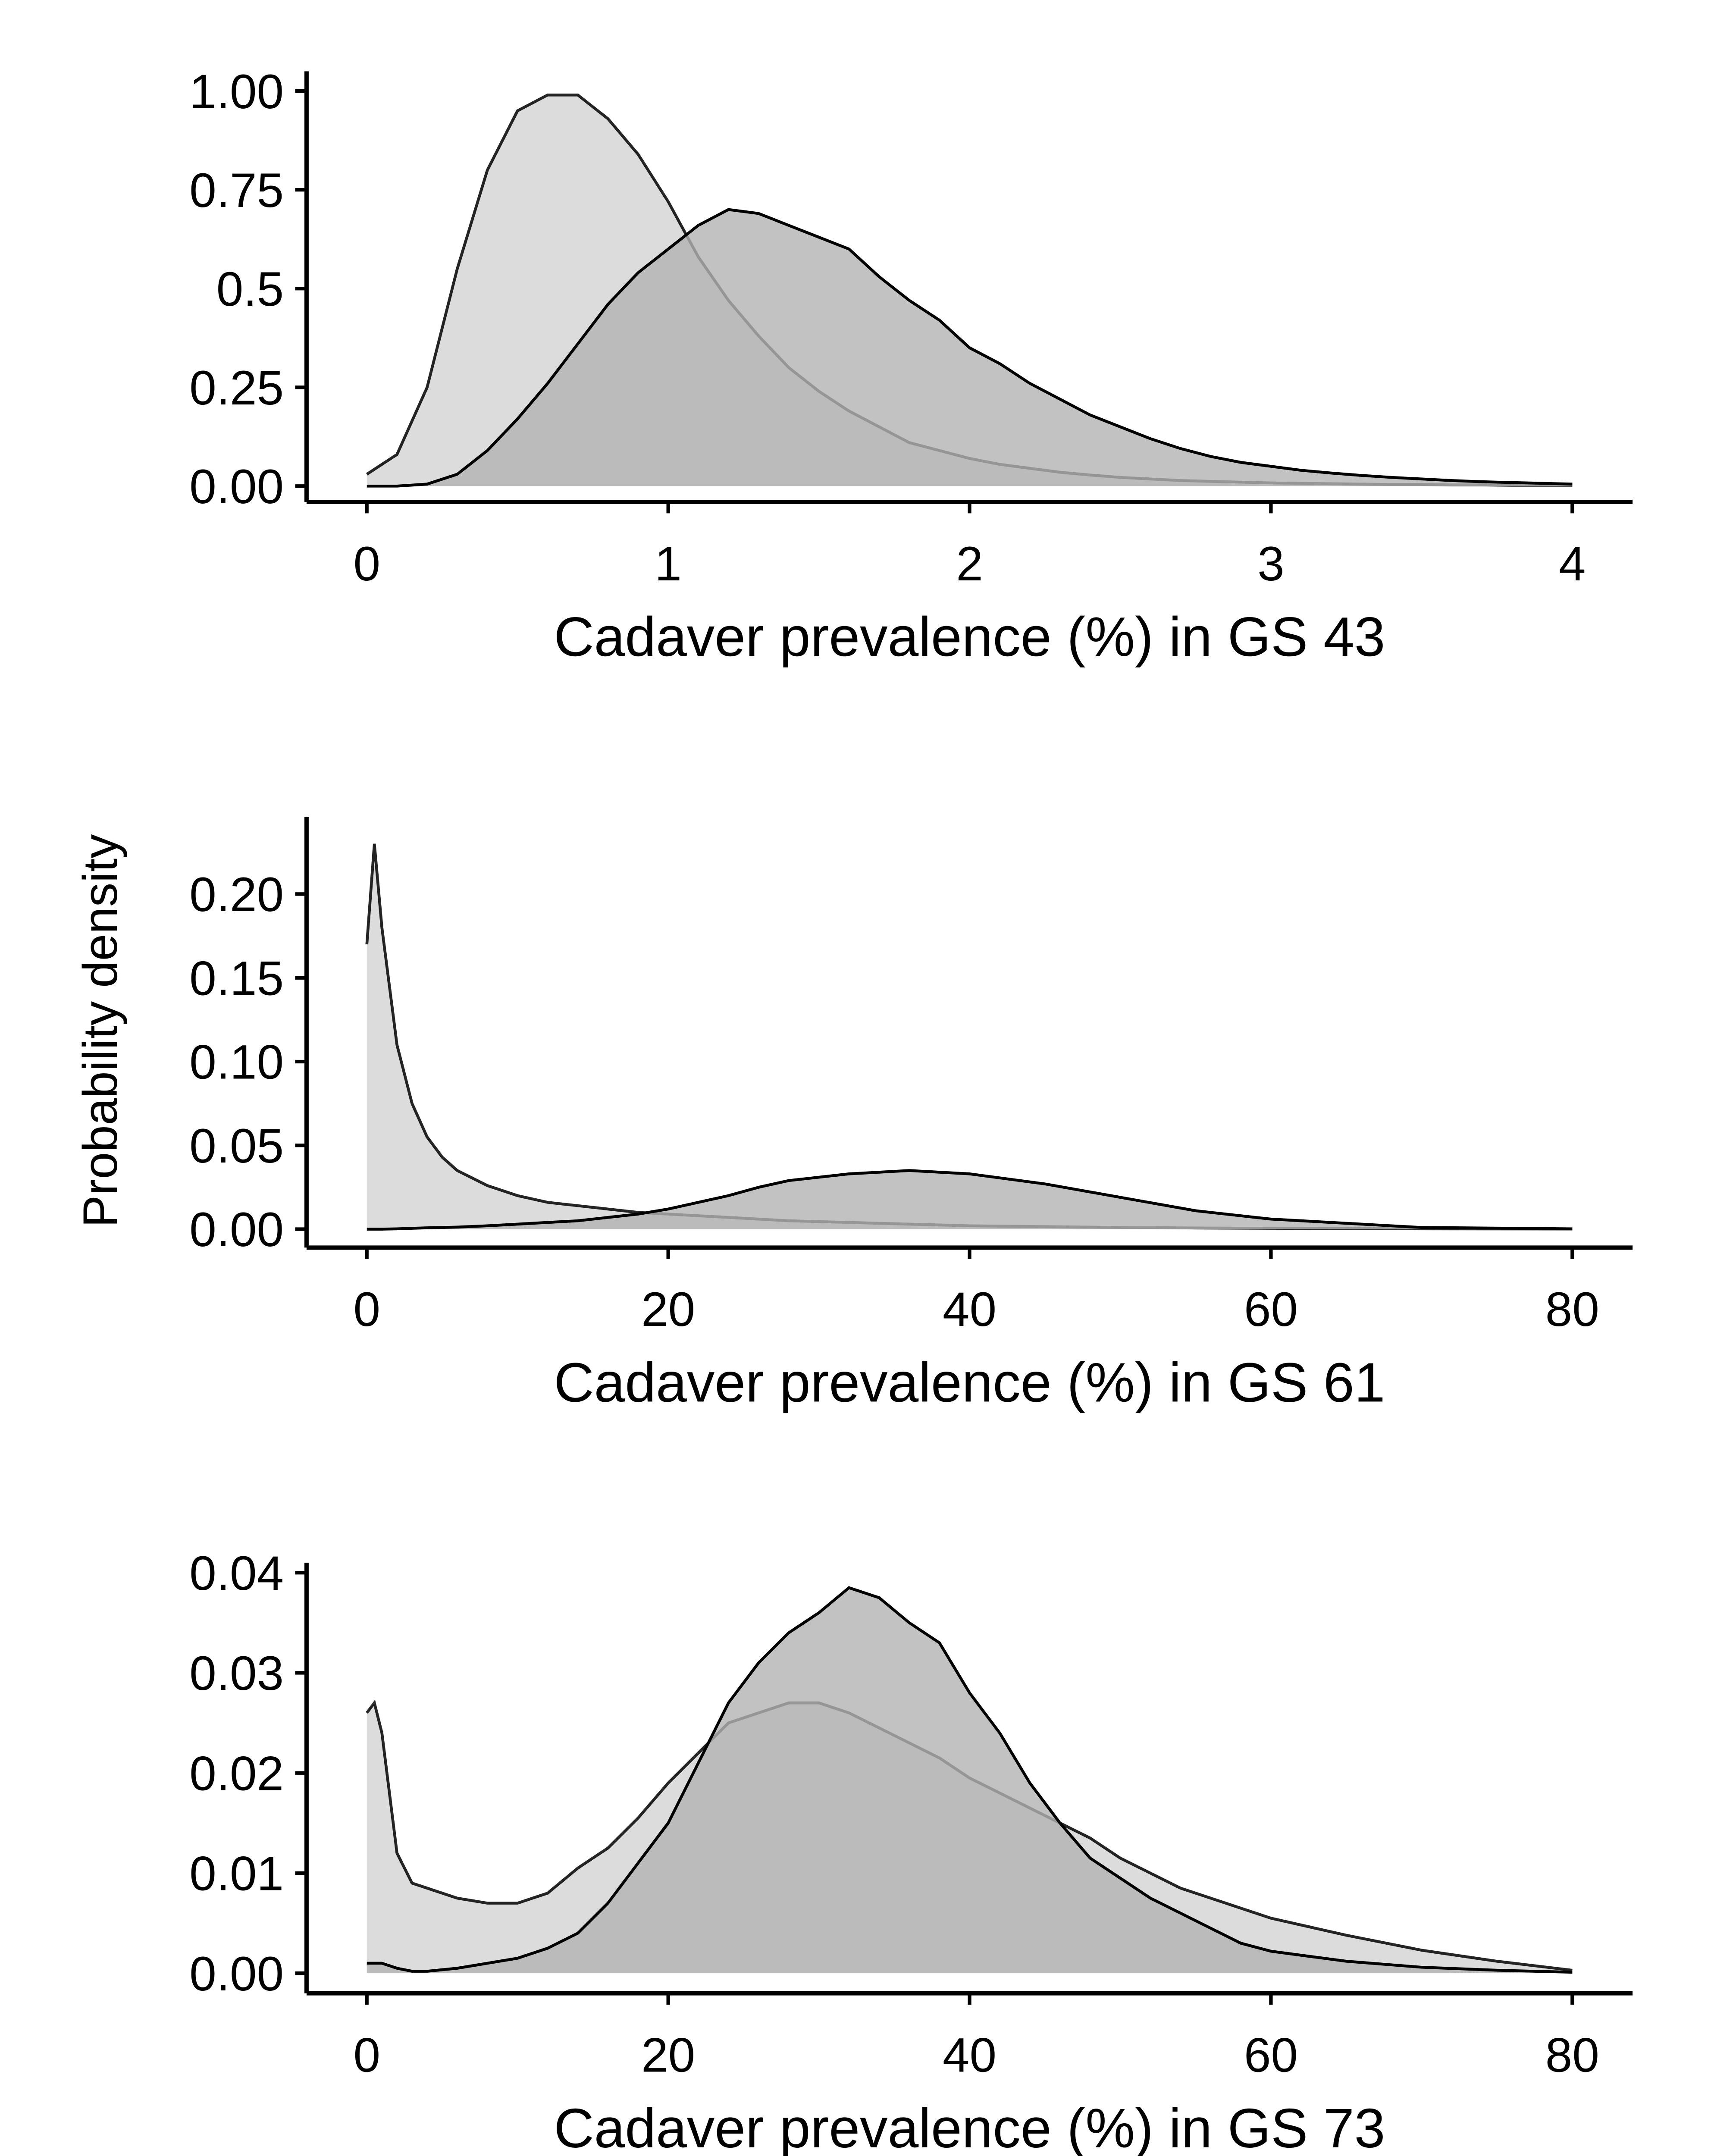  I want to click on y-tick-label: 0.05, so click(236, 1146).